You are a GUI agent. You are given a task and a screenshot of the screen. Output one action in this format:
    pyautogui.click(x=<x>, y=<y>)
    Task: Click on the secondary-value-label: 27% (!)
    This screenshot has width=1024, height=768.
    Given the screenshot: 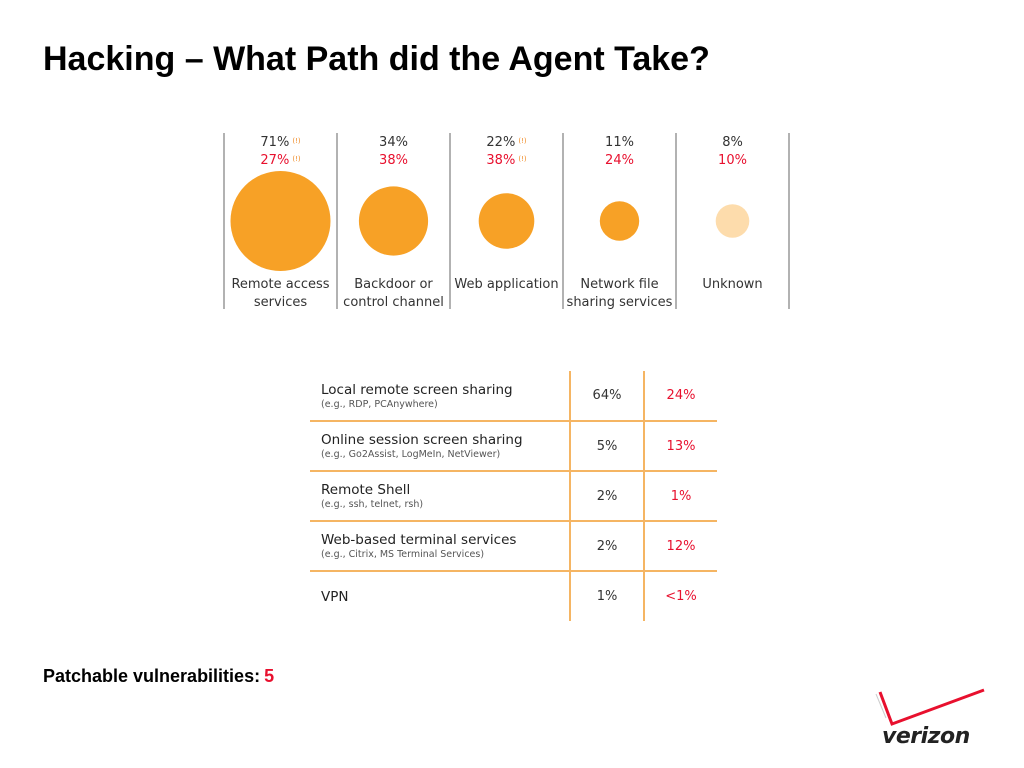 What is the action you would take?
    pyautogui.click(x=280, y=160)
    